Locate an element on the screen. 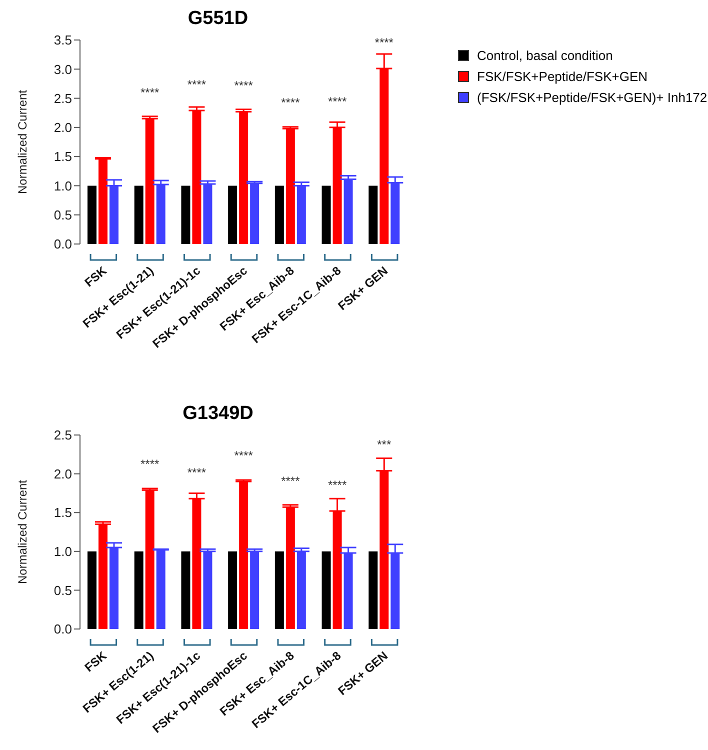  legend-label: FSK/FSK+Peptide/FSK+GEN is located at coordinates (562, 76).